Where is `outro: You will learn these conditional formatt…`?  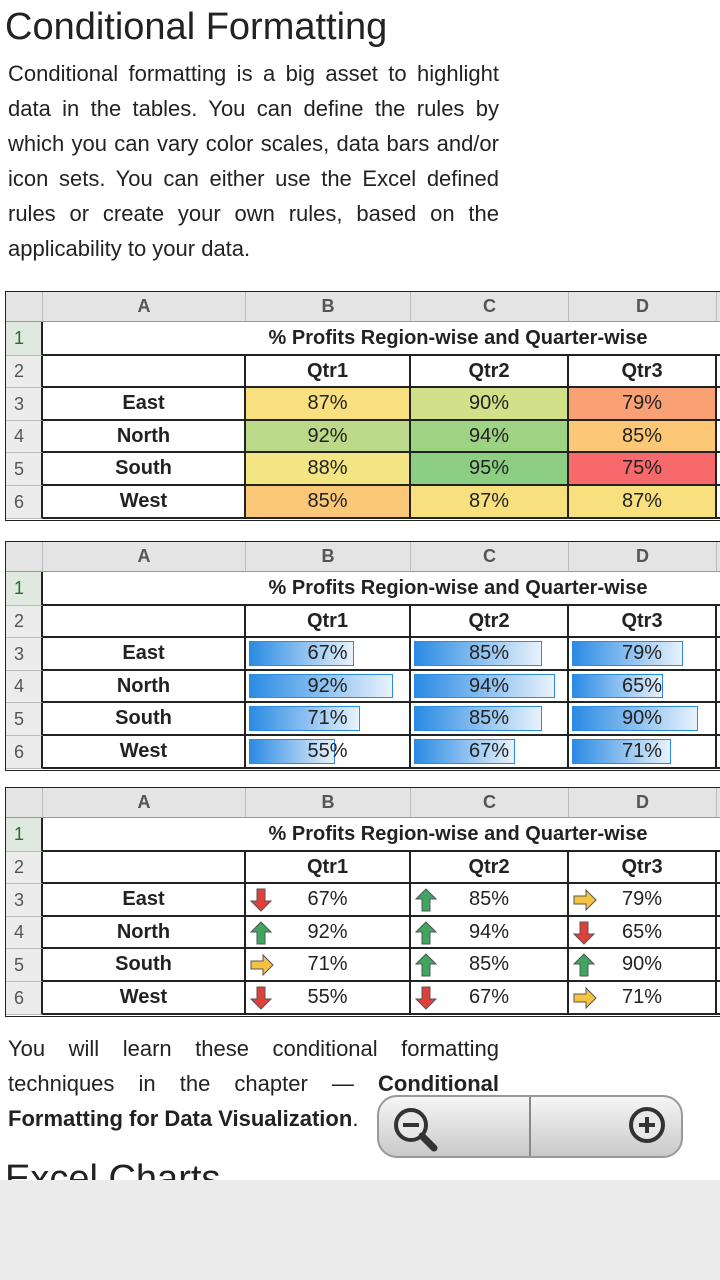 outro: You will learn these conditional formatt… is located at coordinates (253, 1083).